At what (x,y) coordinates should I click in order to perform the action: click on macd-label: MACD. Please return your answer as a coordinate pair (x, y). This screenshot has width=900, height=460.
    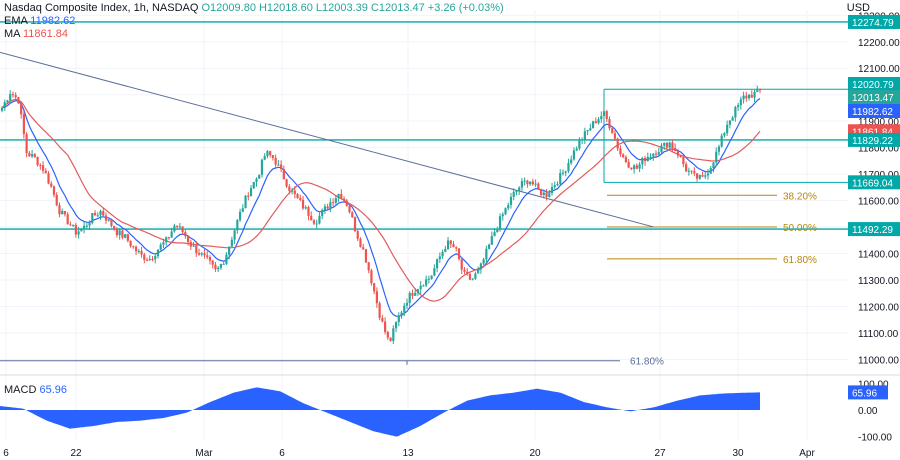
    Looking at the image, I should click on (20, 390).